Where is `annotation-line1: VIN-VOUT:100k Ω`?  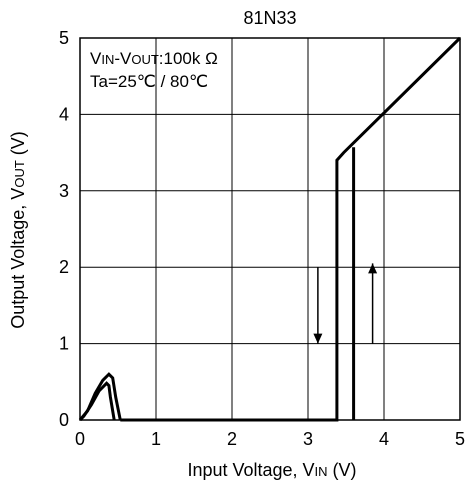 annotation-line1: VIN-VOUT:100k Ω is located at coordinates (154, 58).